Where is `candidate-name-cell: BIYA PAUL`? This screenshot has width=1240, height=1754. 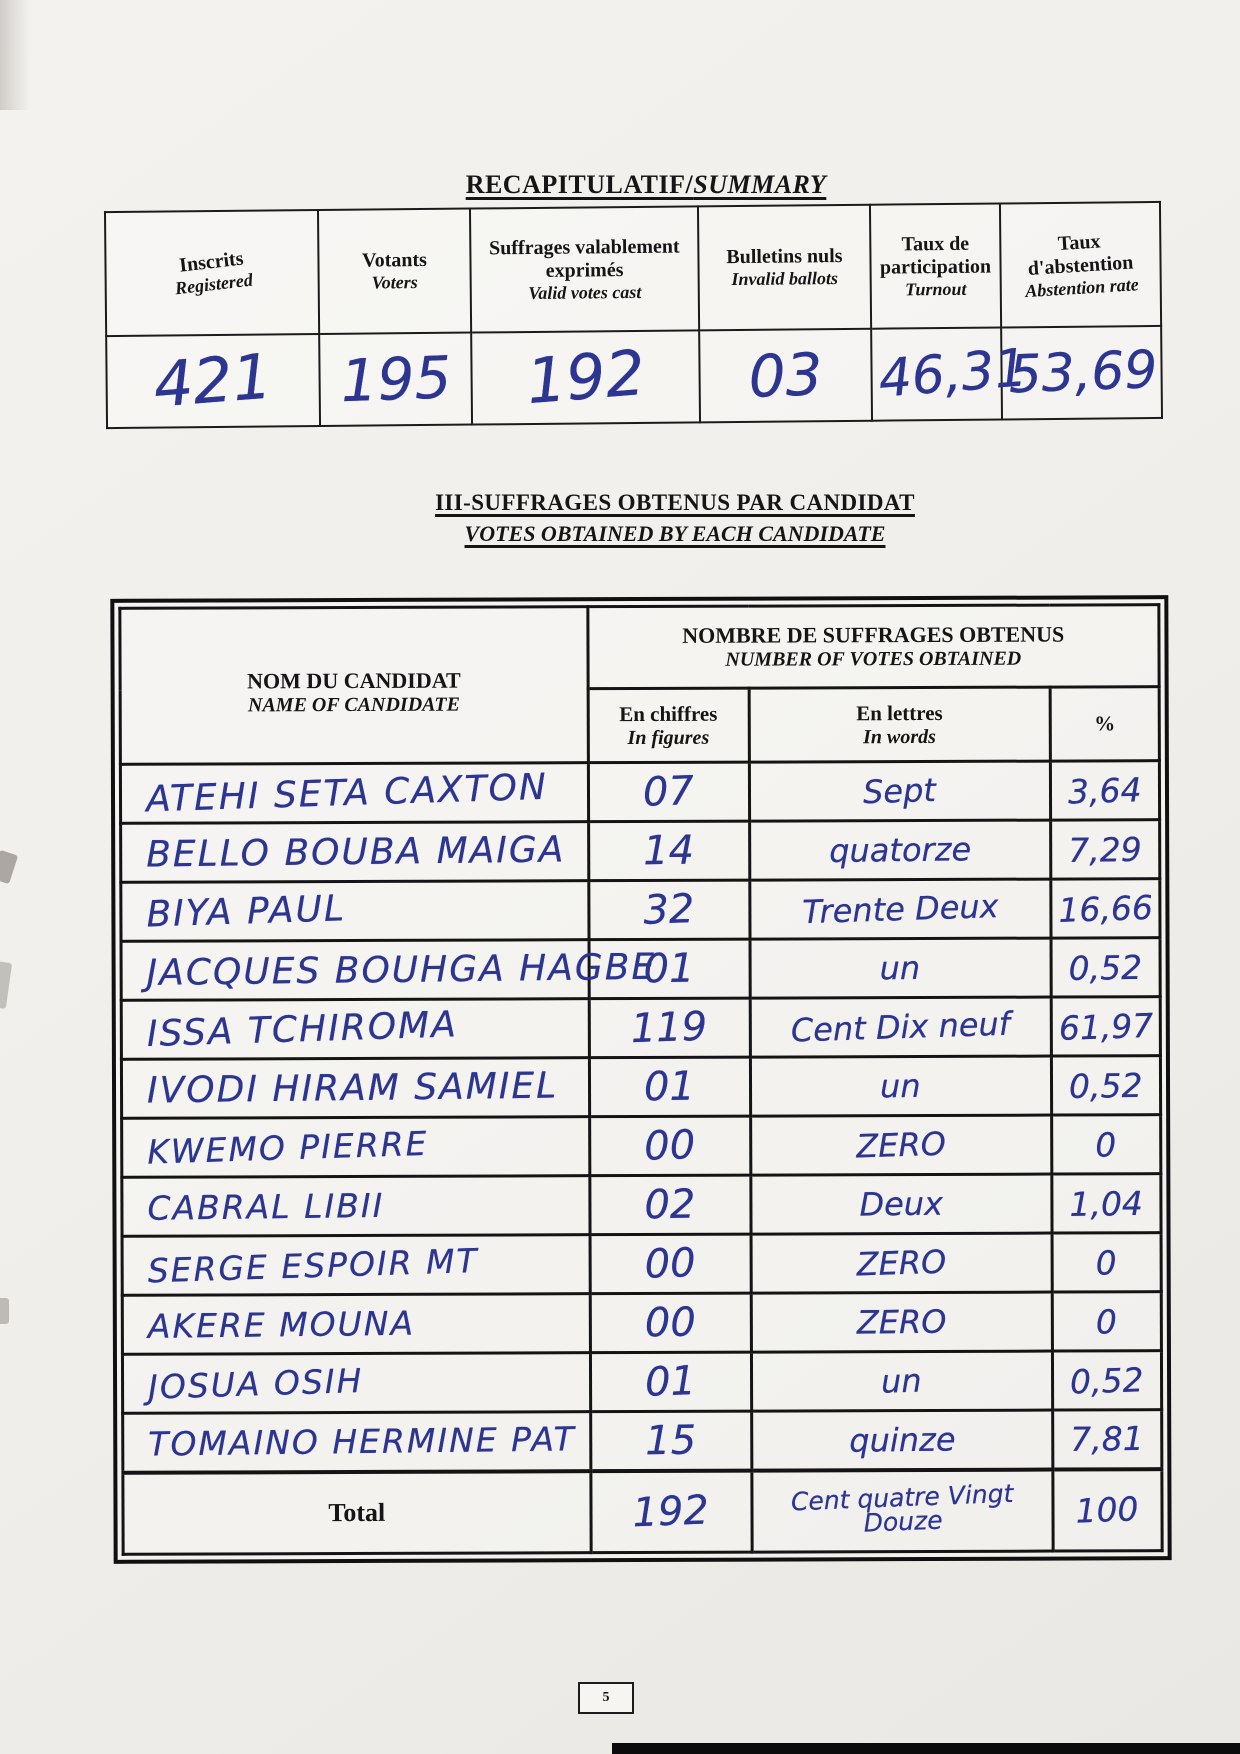 candidate-name-cell: BIYA PAUL is located at coordinates (354, 911).